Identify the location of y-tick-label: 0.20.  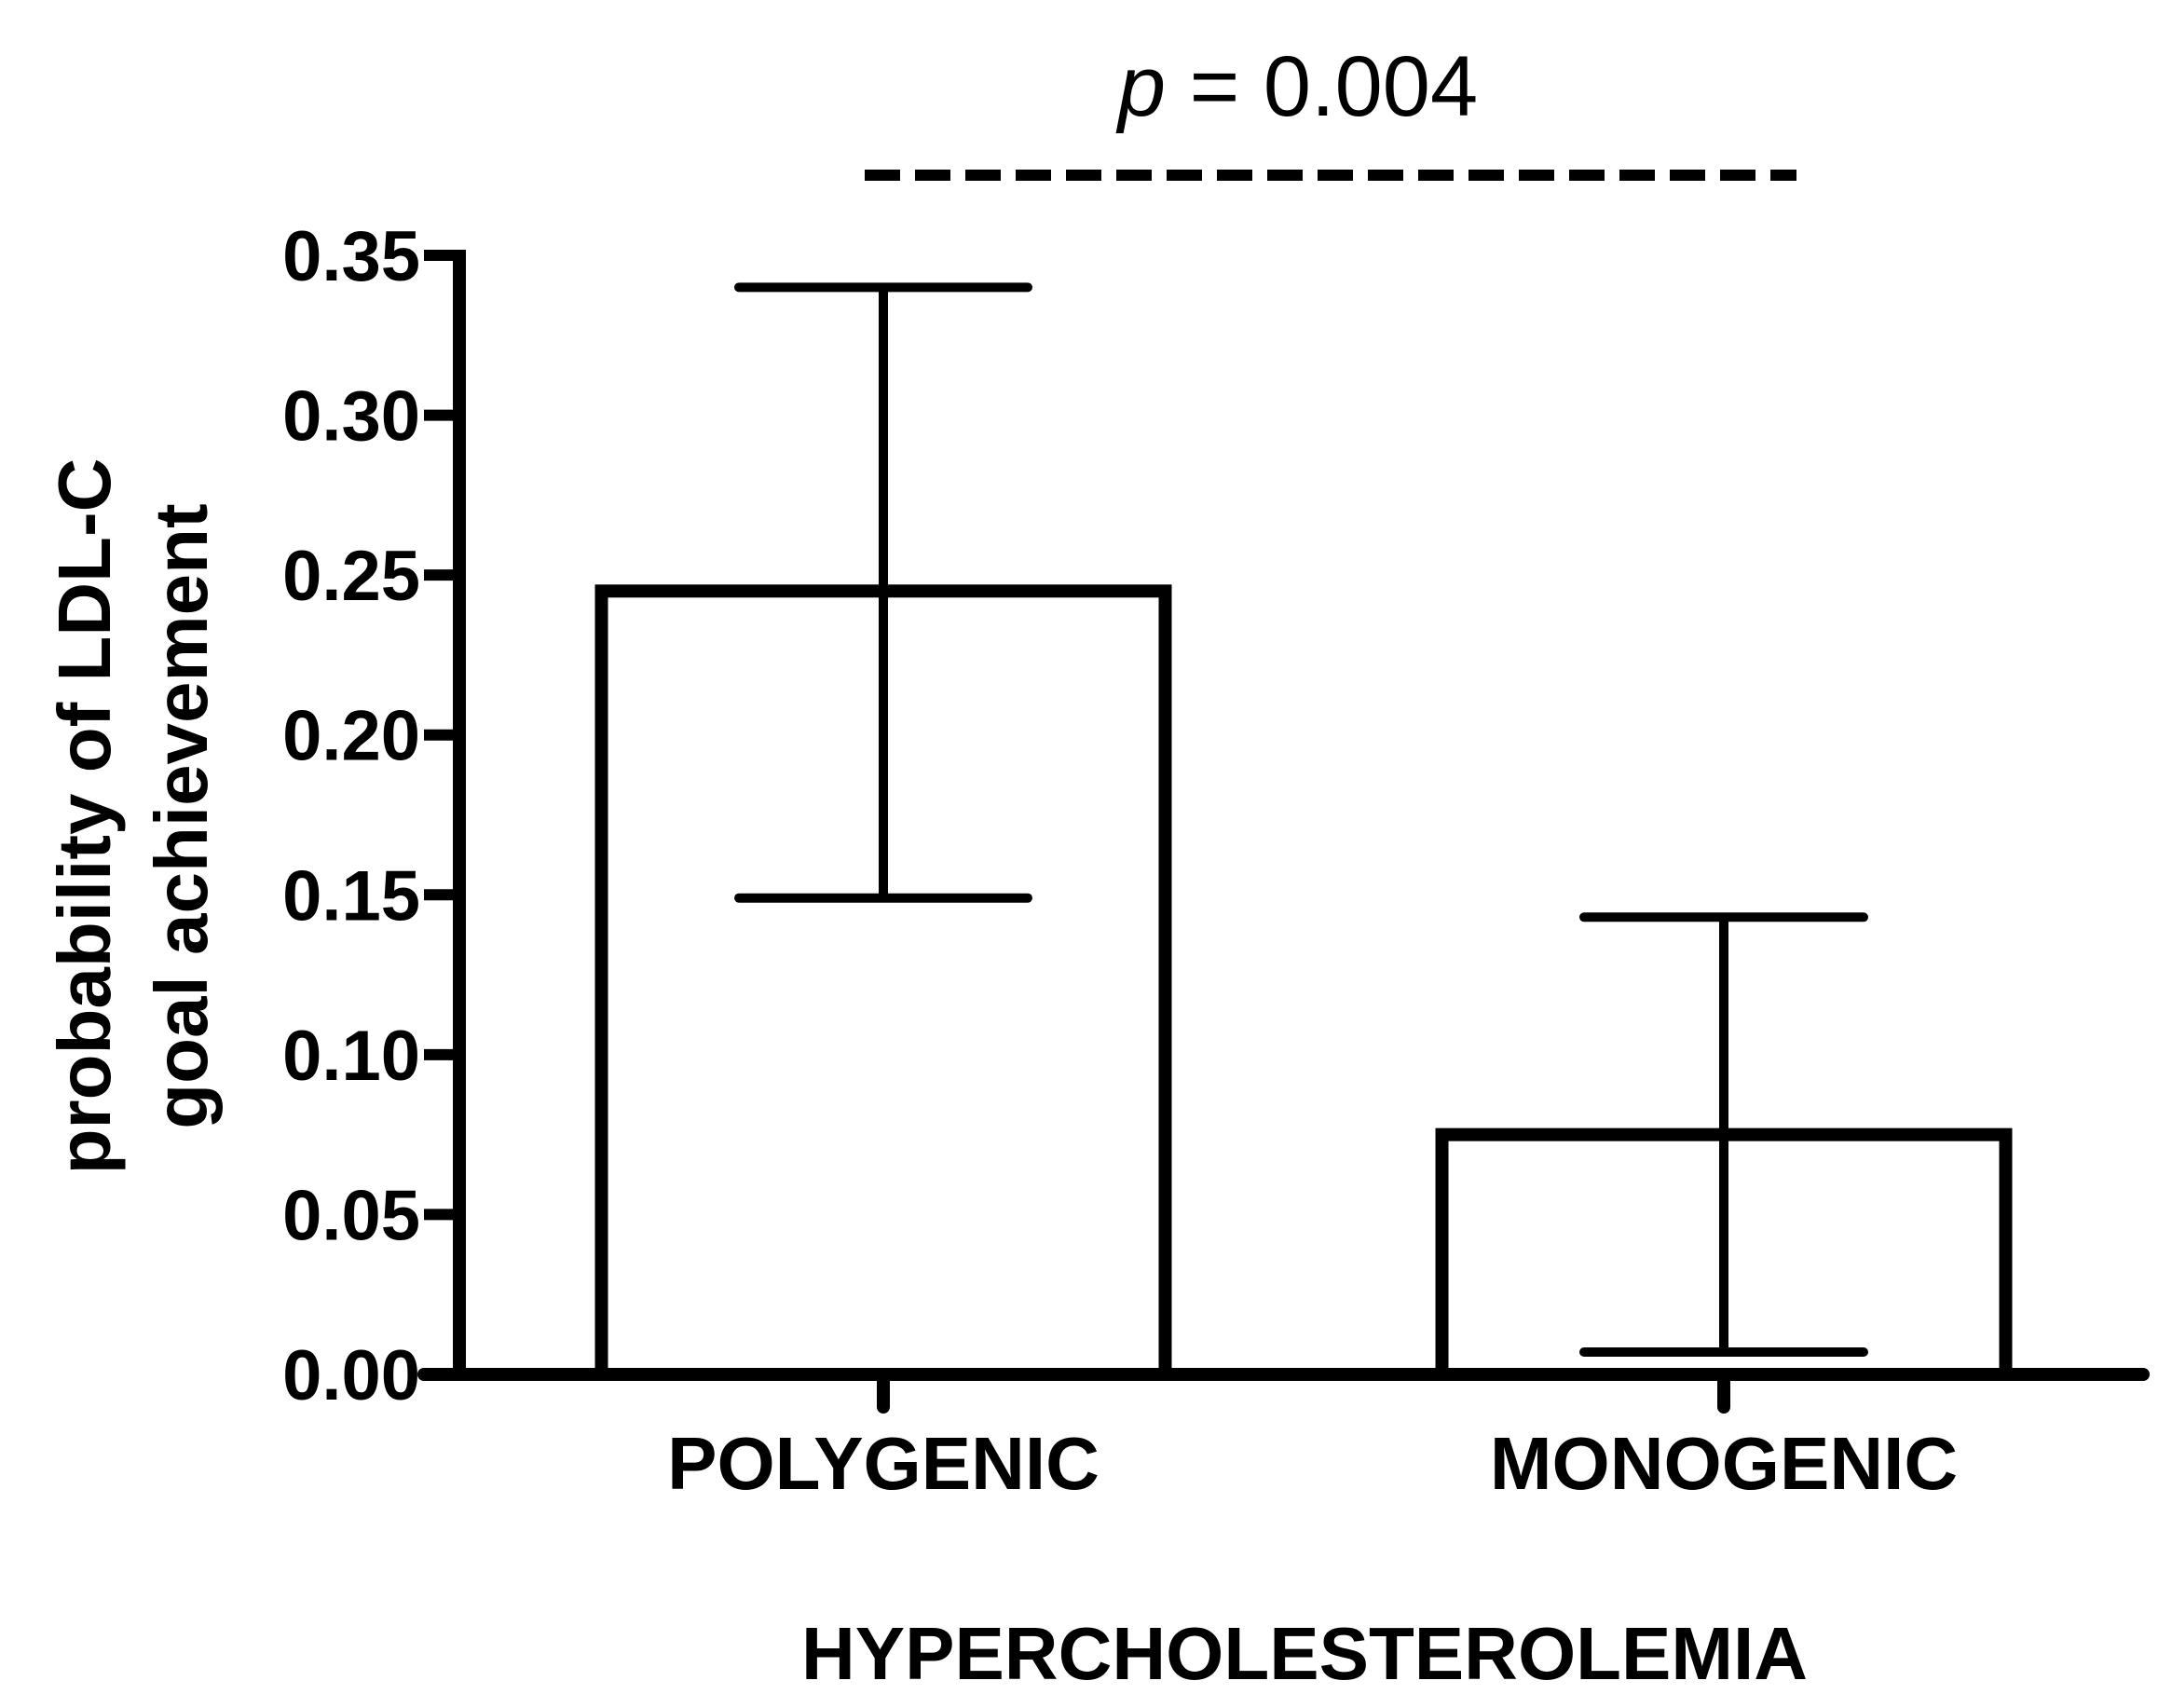
(351, 736).